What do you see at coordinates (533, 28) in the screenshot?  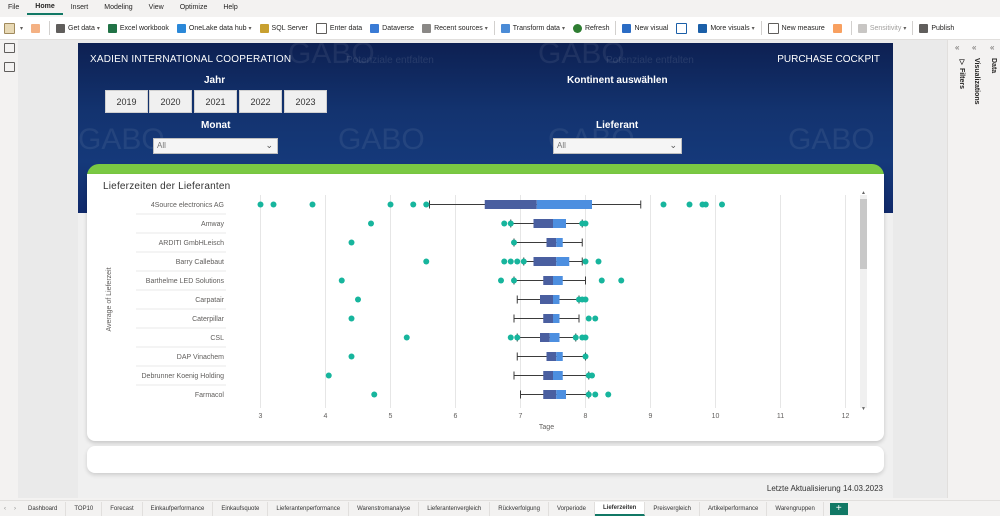 I see `transform-data-button: Transform data ▾` at bounding box center [533, 28].